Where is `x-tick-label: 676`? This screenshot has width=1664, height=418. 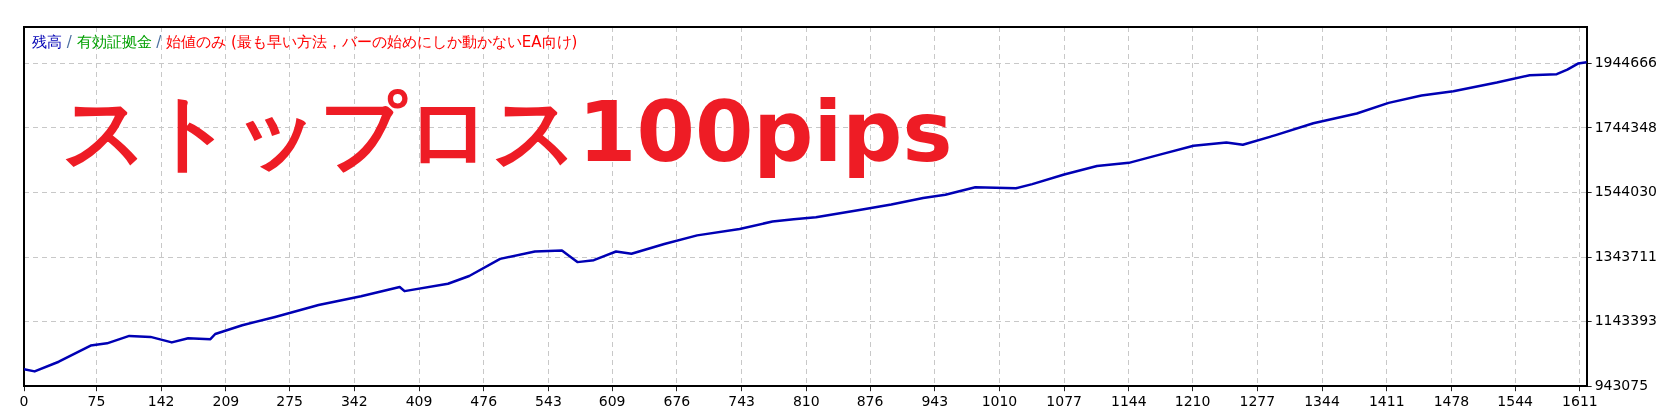 x-tick-label: 676 is located at coordinates (677, 401).